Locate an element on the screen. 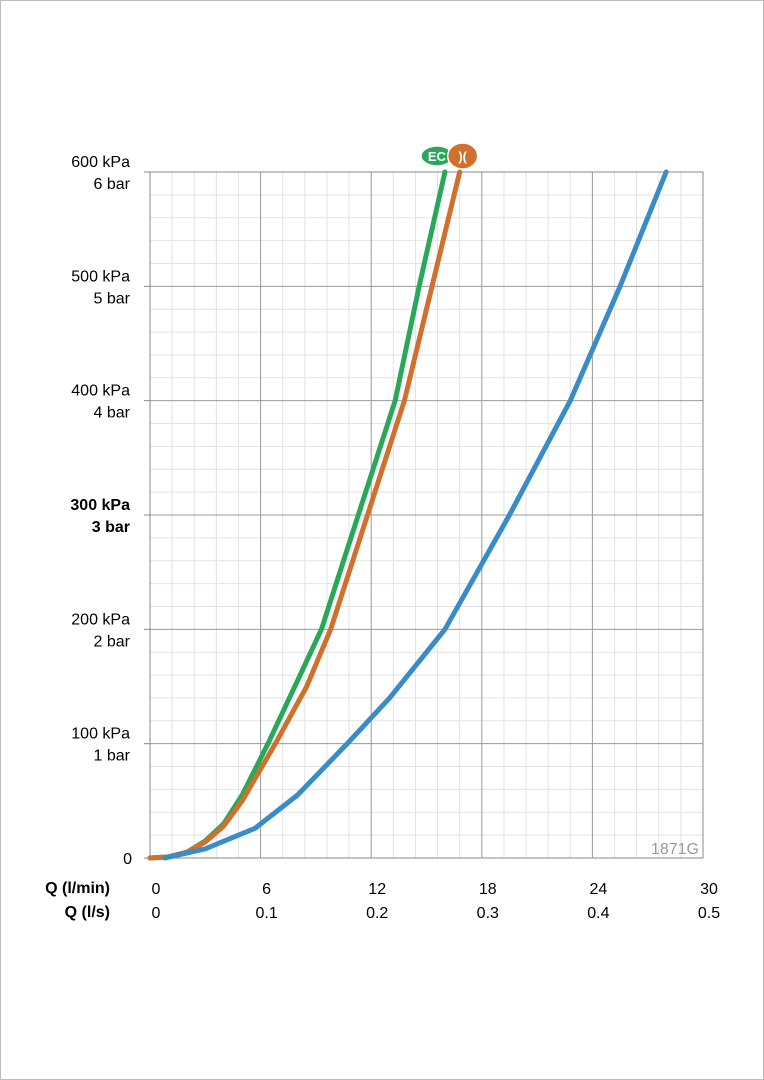  x2-axis-label: Q (l/s) is located at coordinates (87, 912).